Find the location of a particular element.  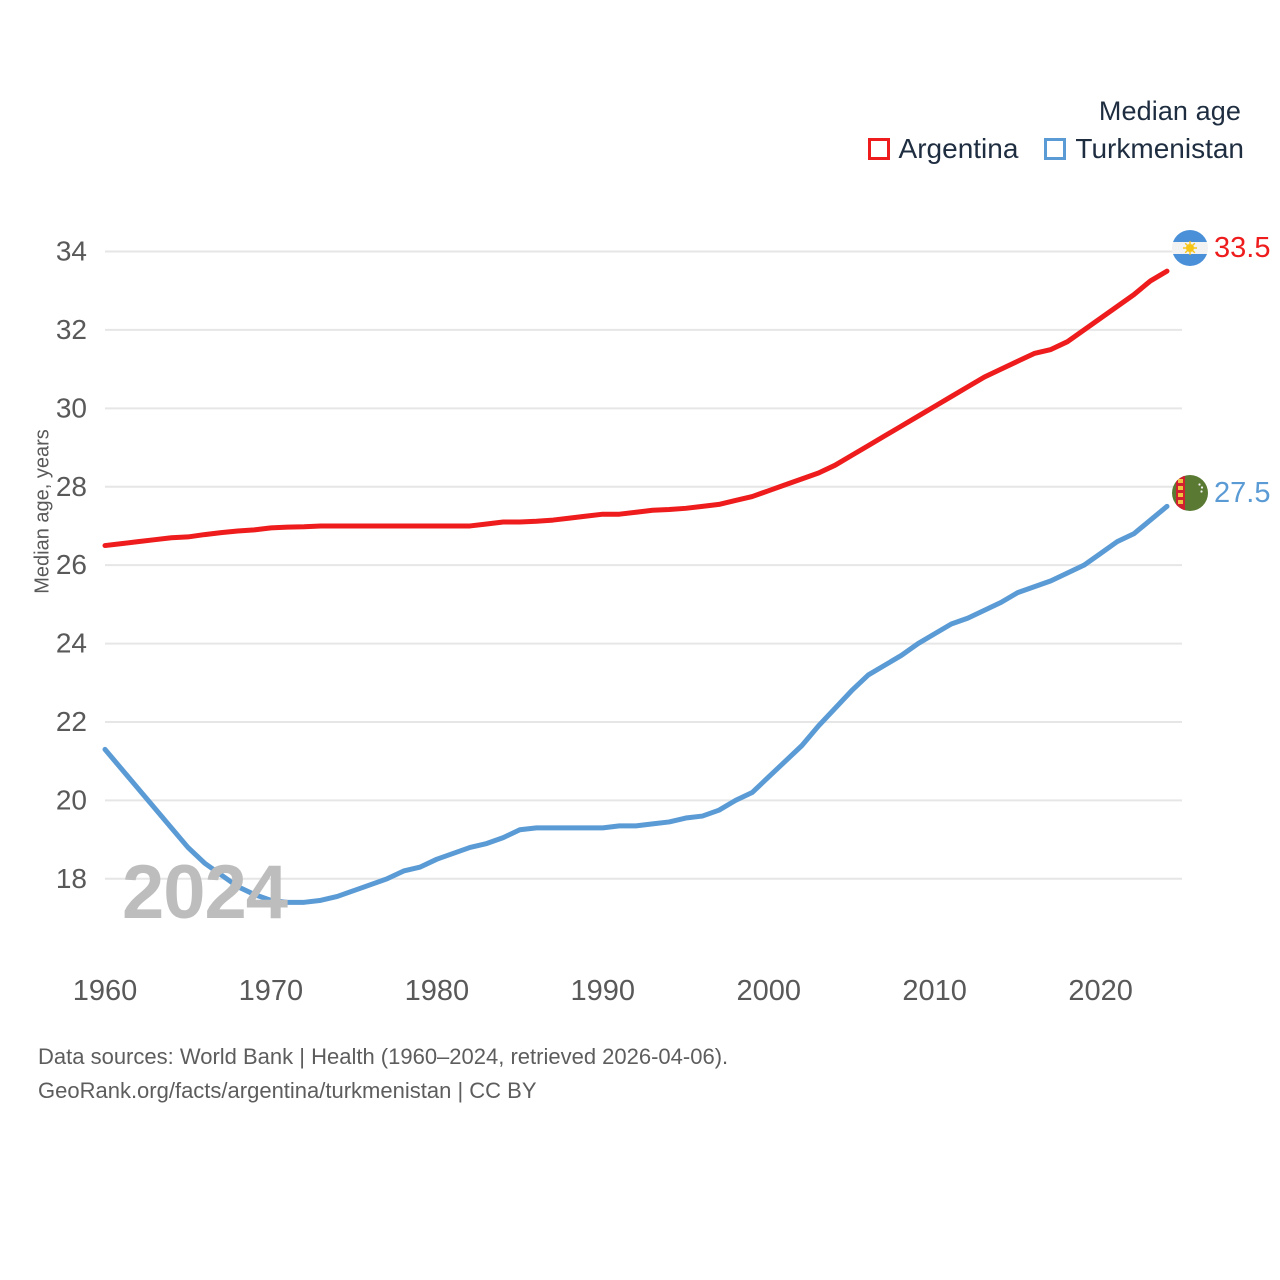

legend-swatch-turkmenistan is located at coordinates (1055, 149).